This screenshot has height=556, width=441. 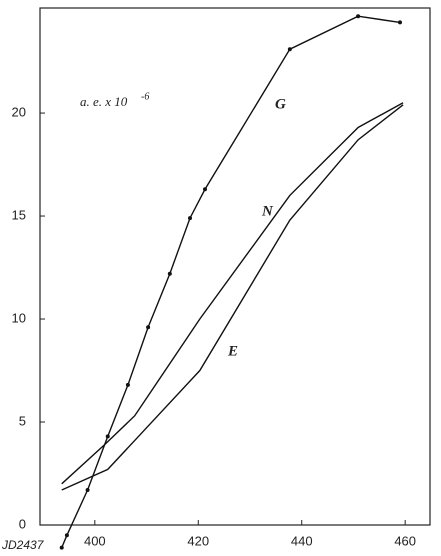 What do you see at coordinates (22, 523) in the screenshot?
I see `y-tick-label: 0` at bounding box center [22, 523].